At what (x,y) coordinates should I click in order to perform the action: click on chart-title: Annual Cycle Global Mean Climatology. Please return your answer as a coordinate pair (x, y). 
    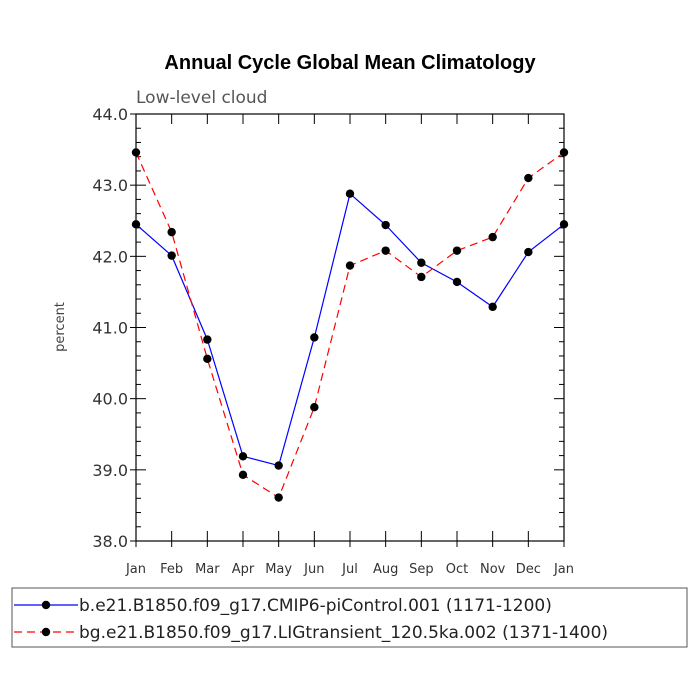
    Looking at the image, I should click on (350, 63).